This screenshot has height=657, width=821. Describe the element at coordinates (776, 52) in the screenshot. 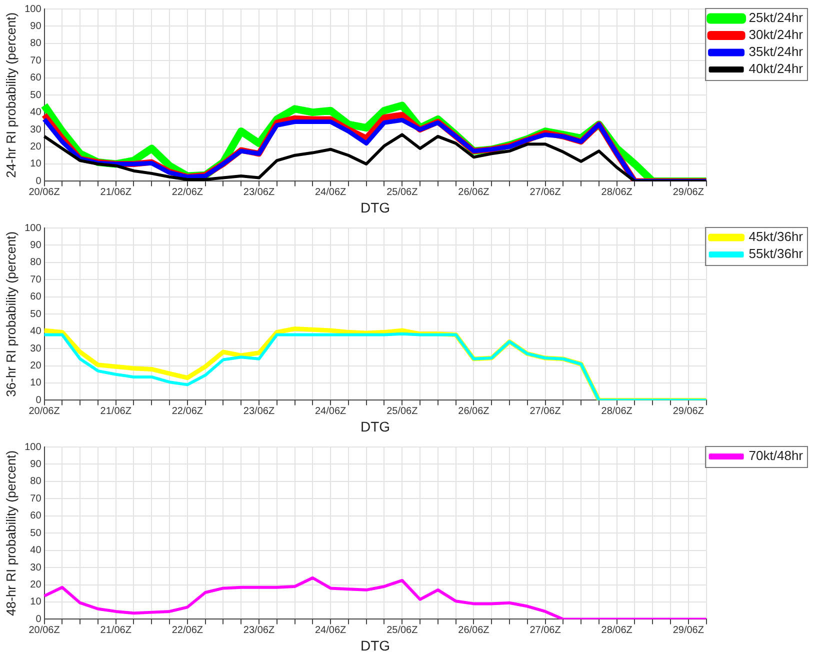

I see `legend-label: 35kt/24hr` at that location.